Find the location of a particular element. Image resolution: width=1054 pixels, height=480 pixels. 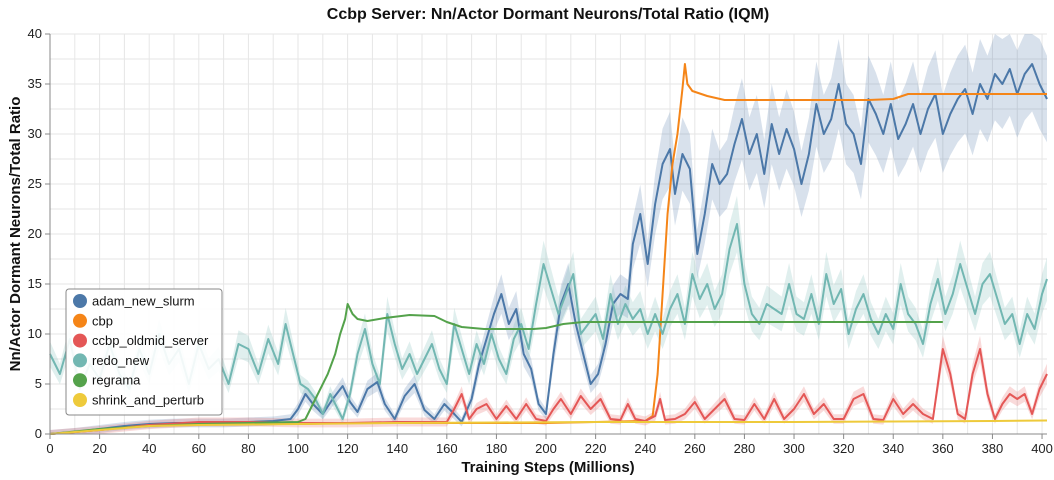

x-tick-label: 200 is located at coordinates (546, 448).